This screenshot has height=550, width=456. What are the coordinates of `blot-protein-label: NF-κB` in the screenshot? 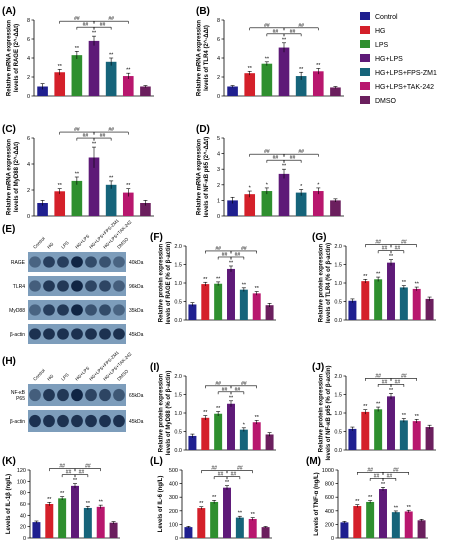 It's located at (18, 393).